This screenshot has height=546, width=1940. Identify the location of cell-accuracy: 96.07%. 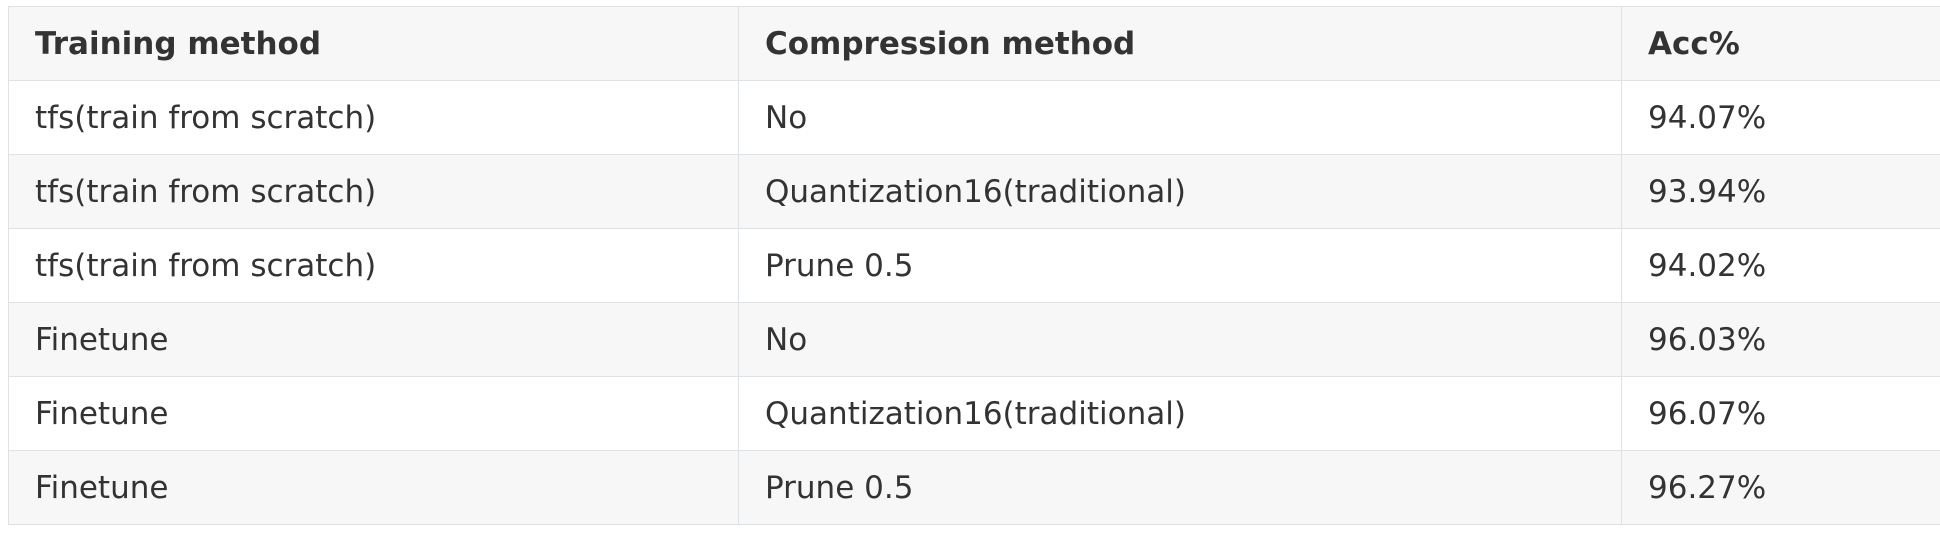
(1780, 413).